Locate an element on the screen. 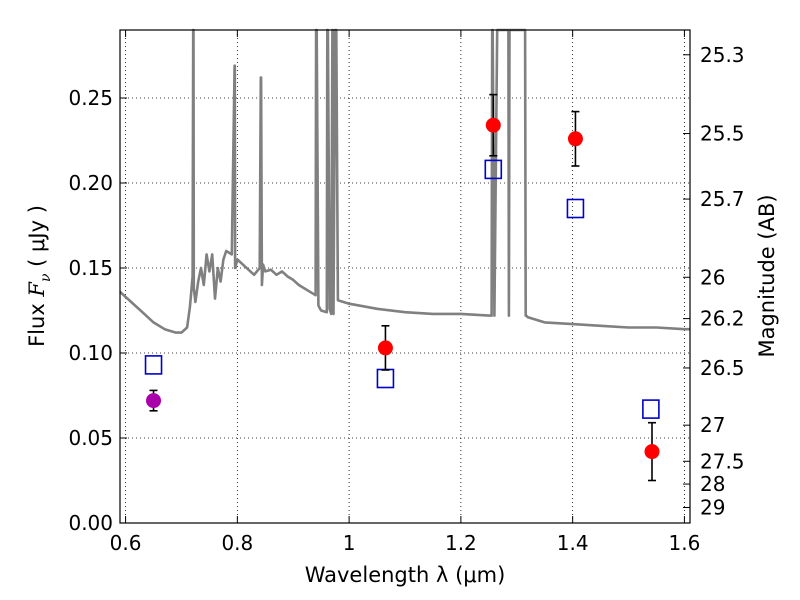  y2-tick-label: 25.5 is located at coordinates (722, 134).